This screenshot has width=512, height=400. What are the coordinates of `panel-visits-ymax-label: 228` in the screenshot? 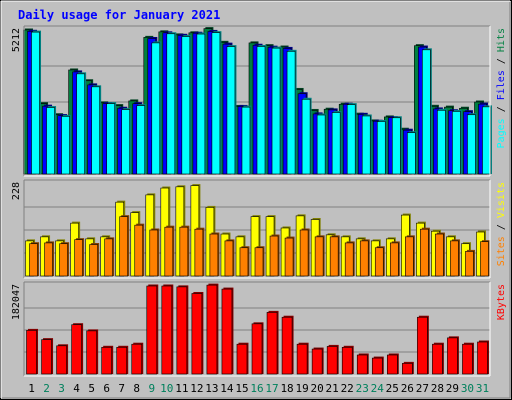 It's located at (16, 191).